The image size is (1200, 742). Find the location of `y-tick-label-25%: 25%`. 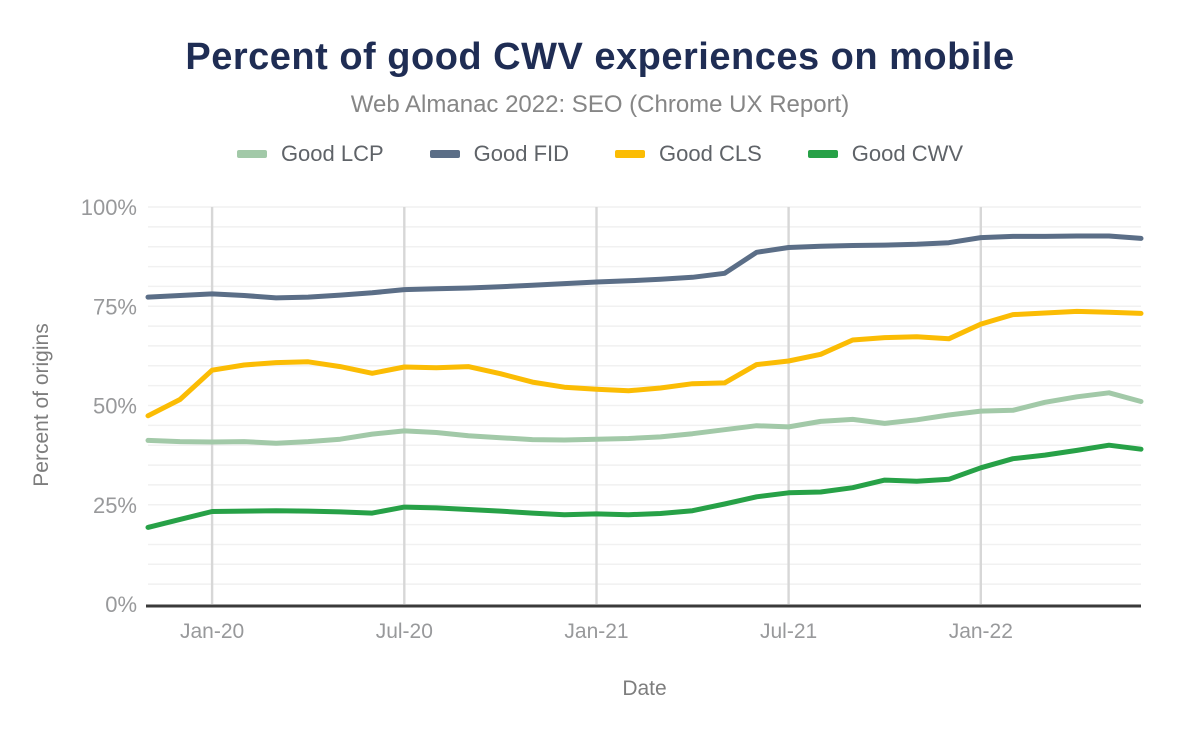

y-tick-label-25%: 25% is located at coordinates (115, 505).